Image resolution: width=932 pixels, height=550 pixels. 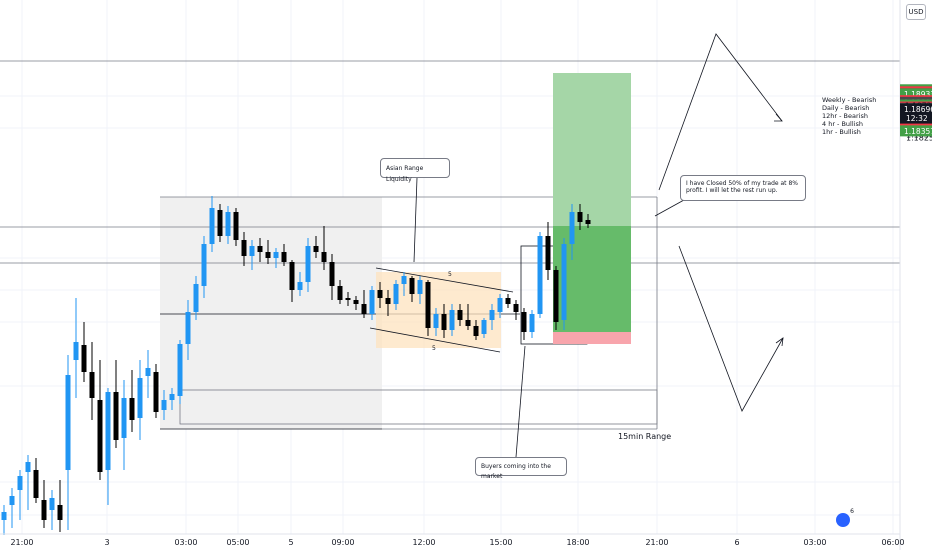 I want to click on logo-badge: 6, so click(x=852, y=511).